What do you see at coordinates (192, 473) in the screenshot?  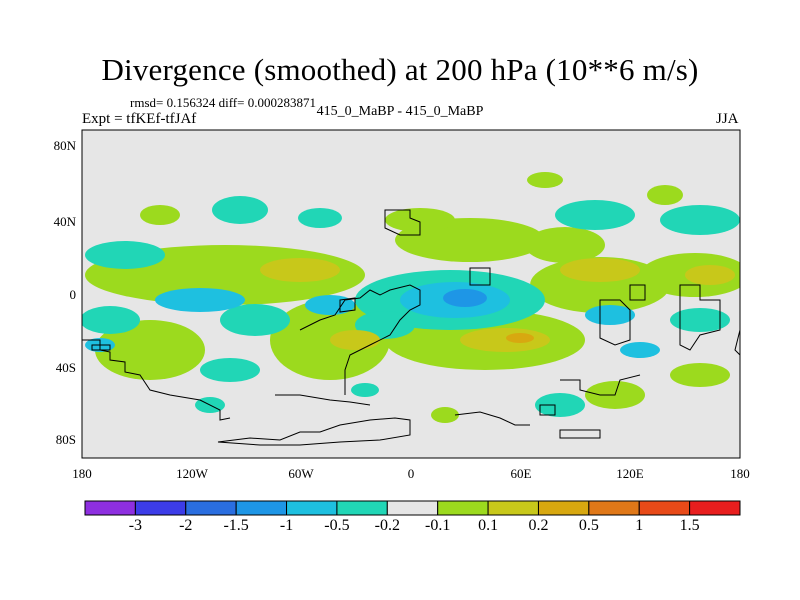 I see `longitude-label: 120W` at bounding box center [192, 473].